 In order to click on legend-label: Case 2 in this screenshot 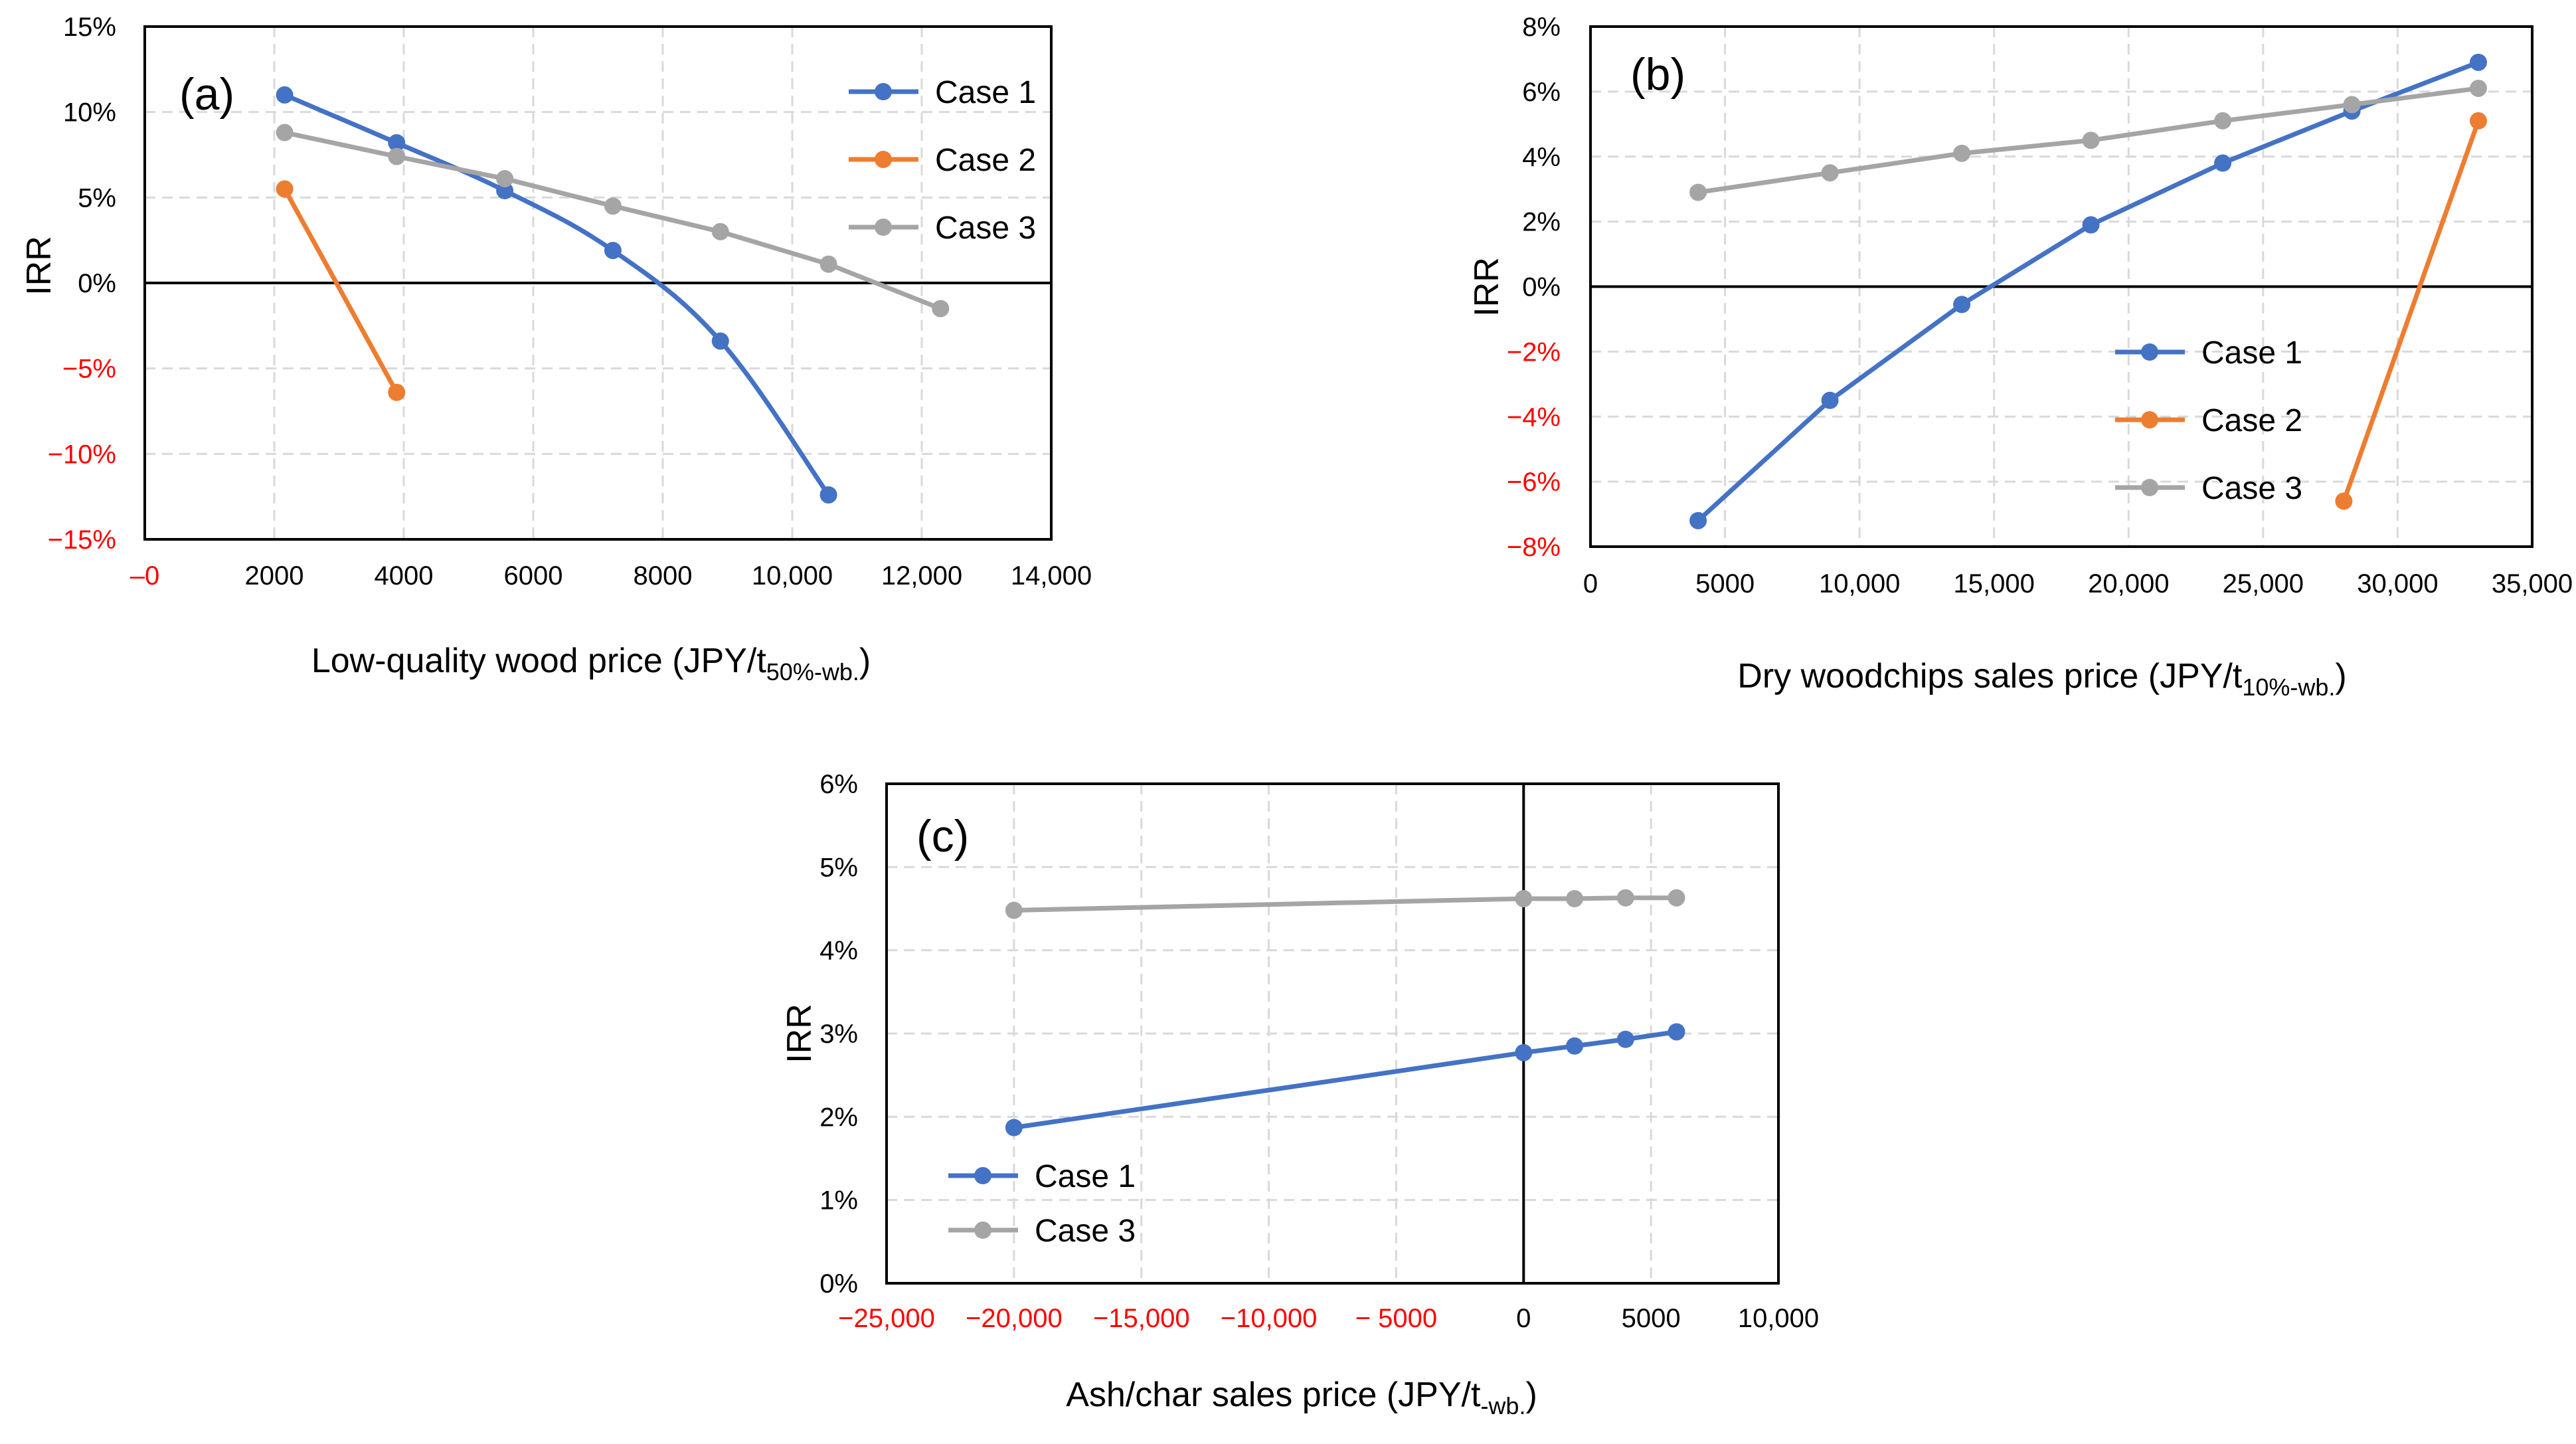, I will do `click(985, 160)`.